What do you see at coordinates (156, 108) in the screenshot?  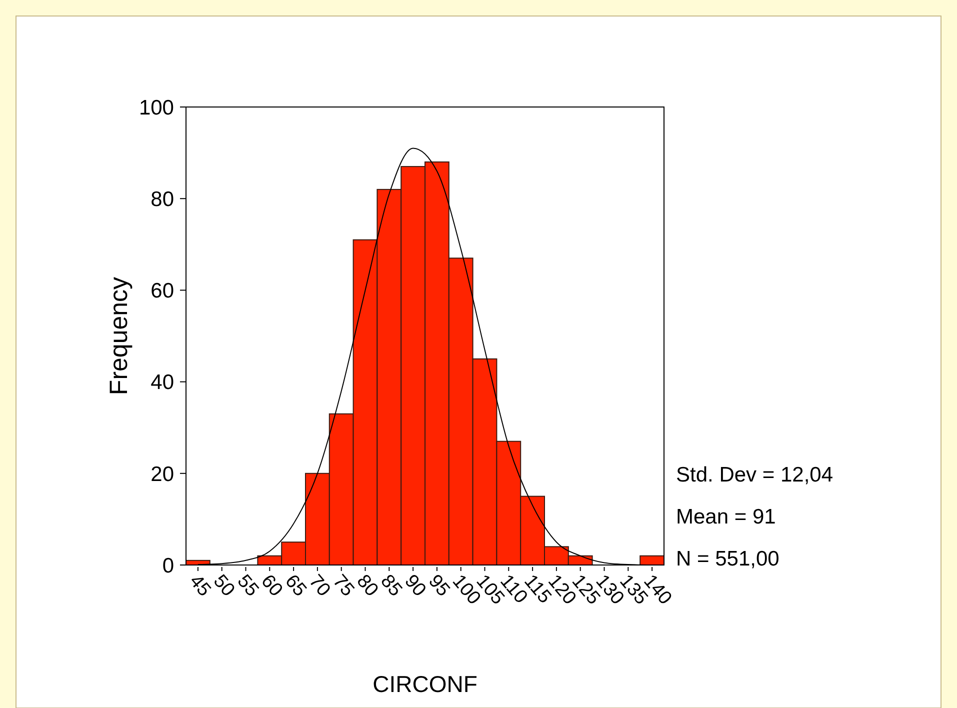 I see `y-tick-label: 100` at bounding box center [156, 108].